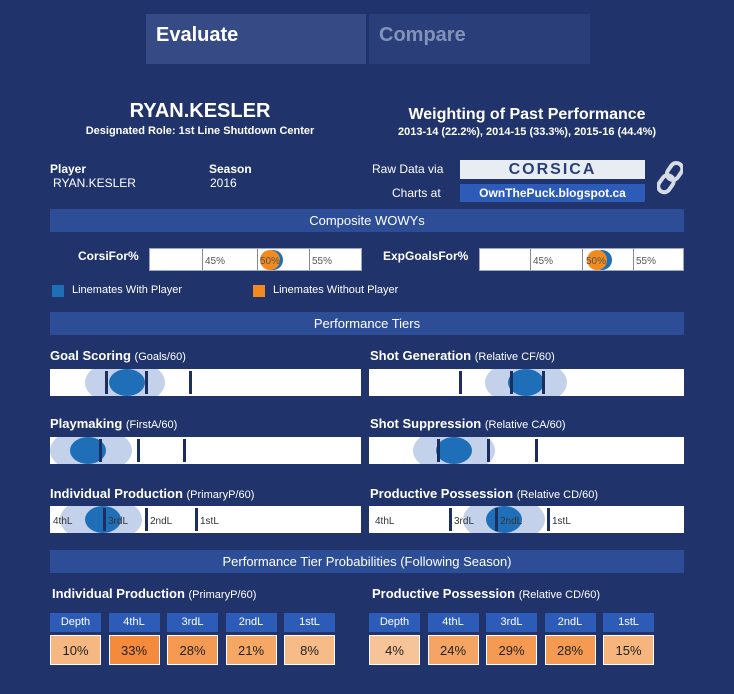 This screenshot has width=734, height=694. Describe the element at coordinates (561, 521) in the screenshot. I see `pp-tier-1stl: 1stL` at that location.